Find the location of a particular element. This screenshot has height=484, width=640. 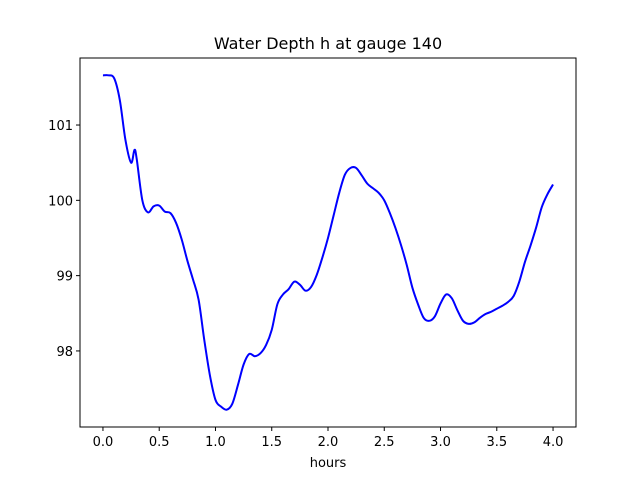

x-tick-label: 2.5 is located at coordinates (384, 442).